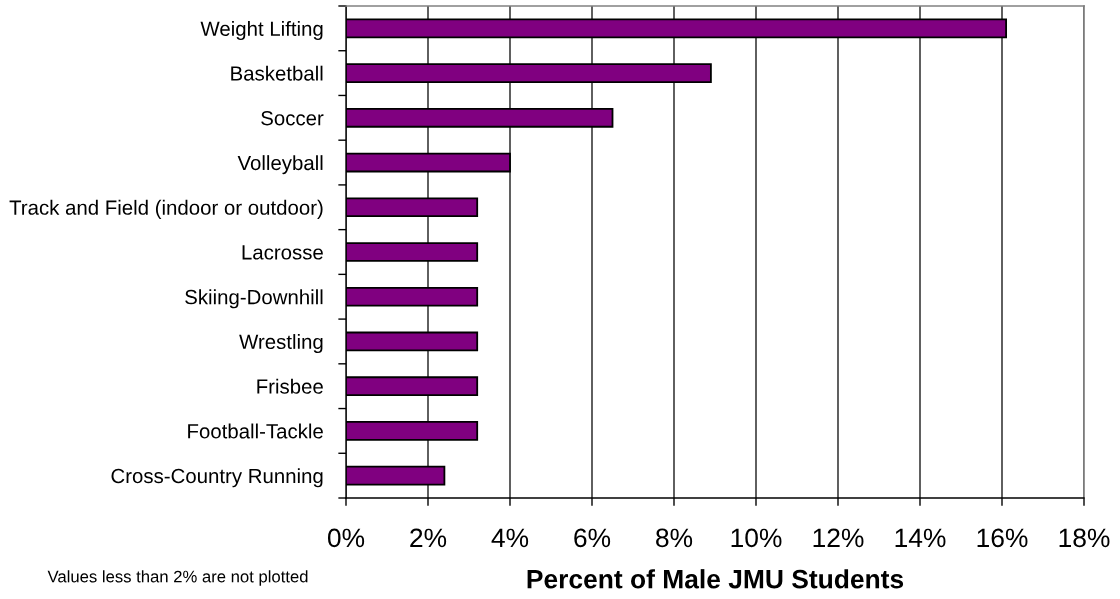 This screenshot has width=1120, height=599. What do you see at coordinates (290, 386) in the screenshot?
I see `y-tick-label: Frisbee` at bounding box center [290, 386].